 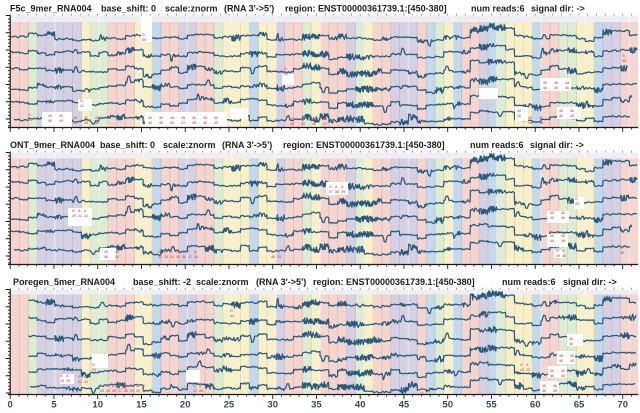 I want to click on svg-text: 29, so click(x=558, y=256).